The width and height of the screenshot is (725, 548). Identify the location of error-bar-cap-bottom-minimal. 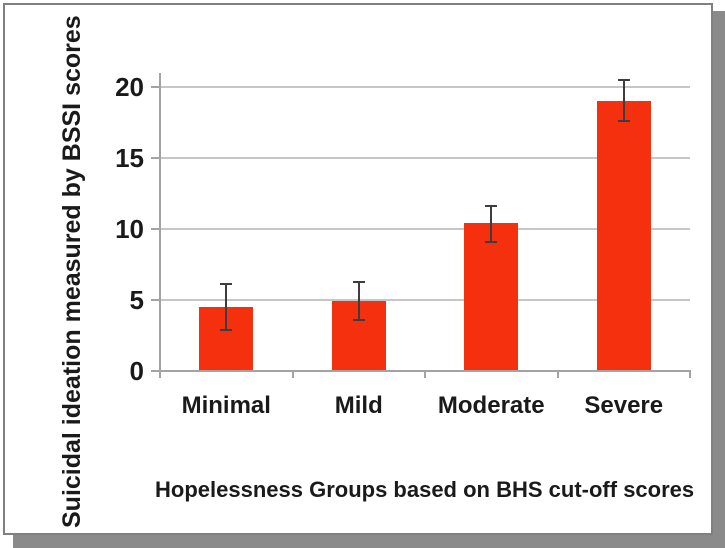
(226, 329).